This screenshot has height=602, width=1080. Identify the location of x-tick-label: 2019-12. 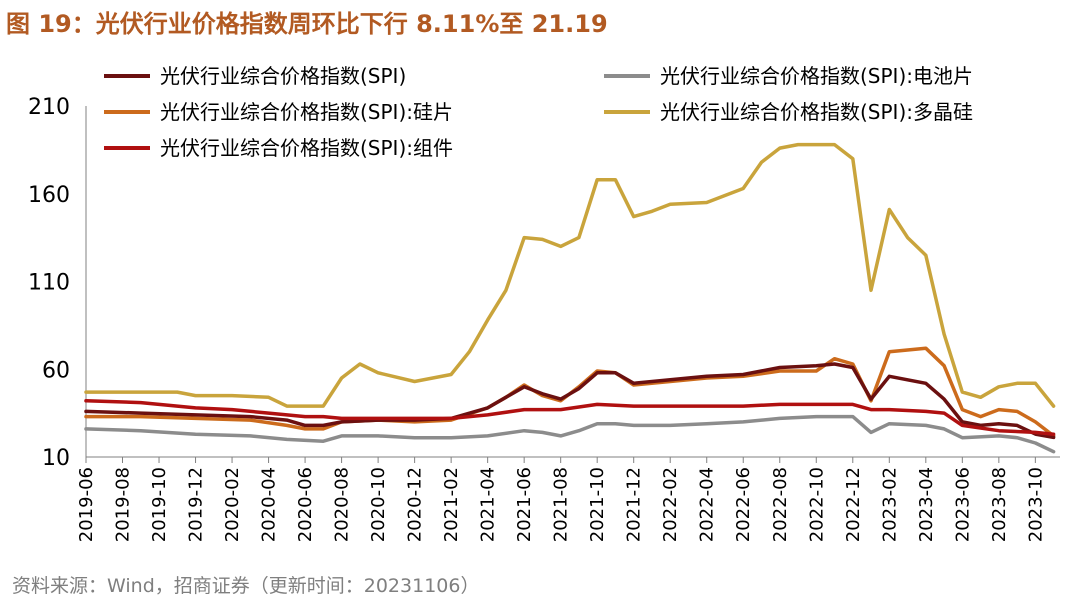
(196, 504).